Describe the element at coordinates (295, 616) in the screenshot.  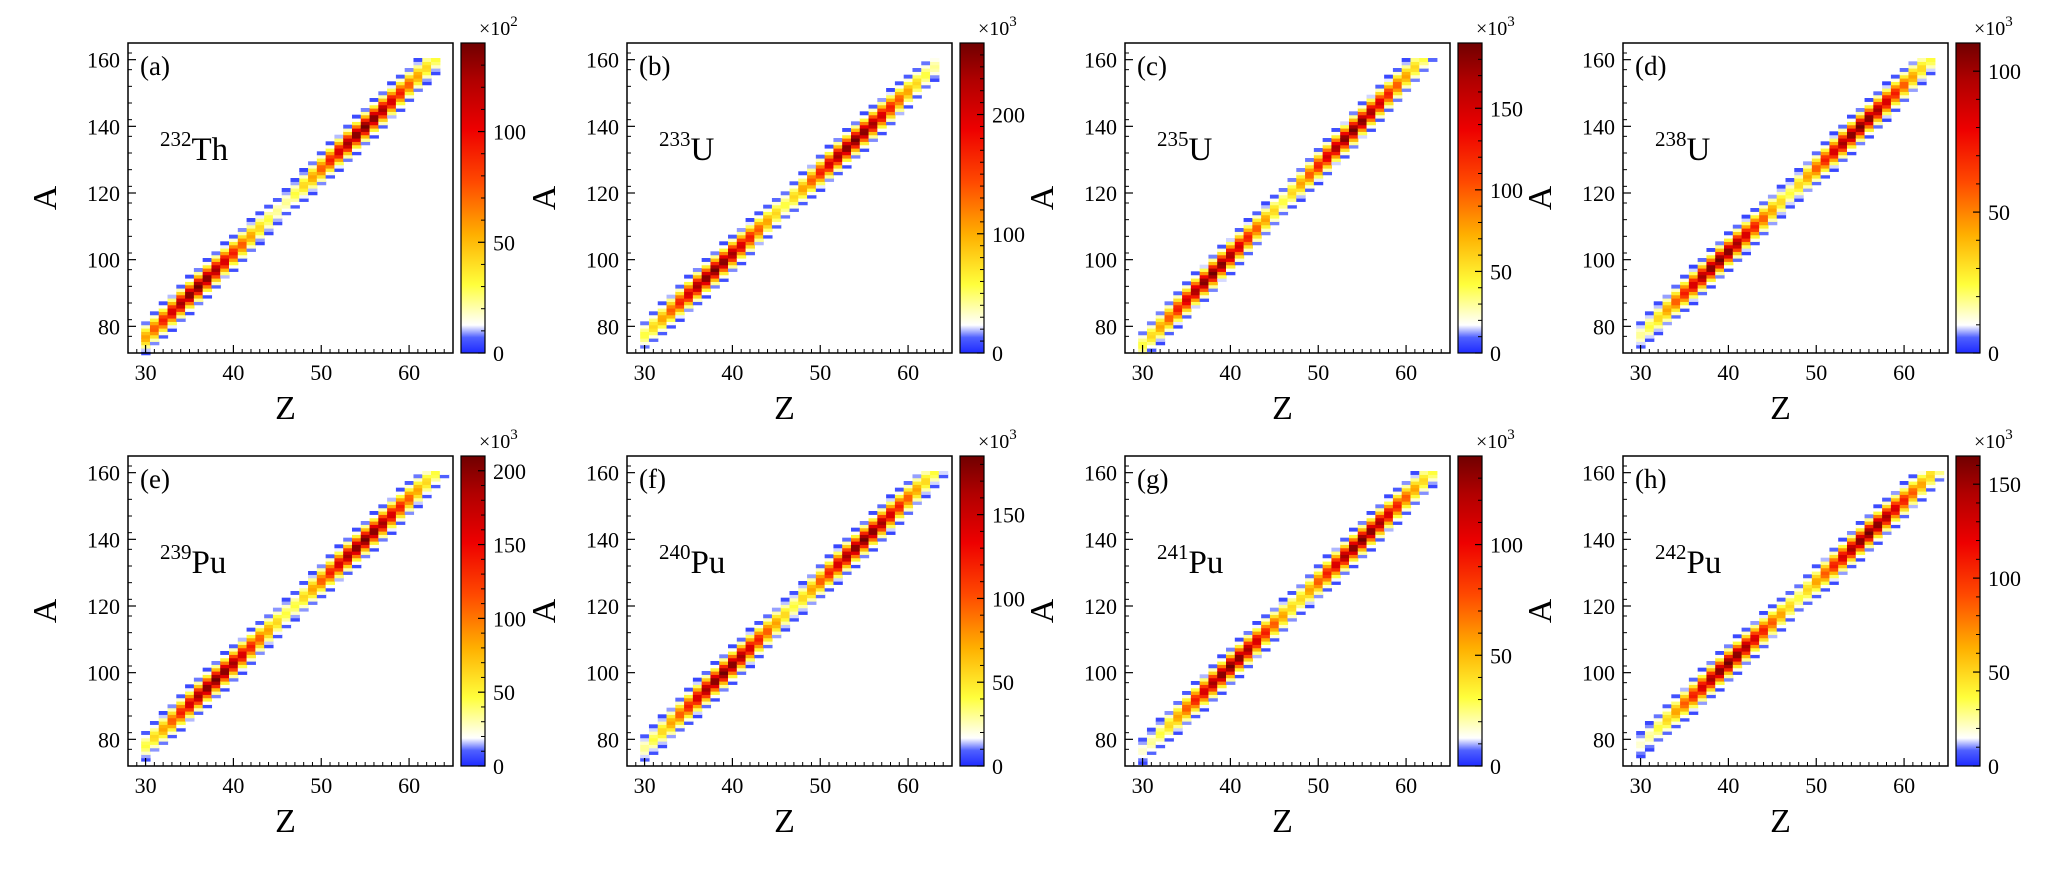
I see `heatmap-cells` at that location.